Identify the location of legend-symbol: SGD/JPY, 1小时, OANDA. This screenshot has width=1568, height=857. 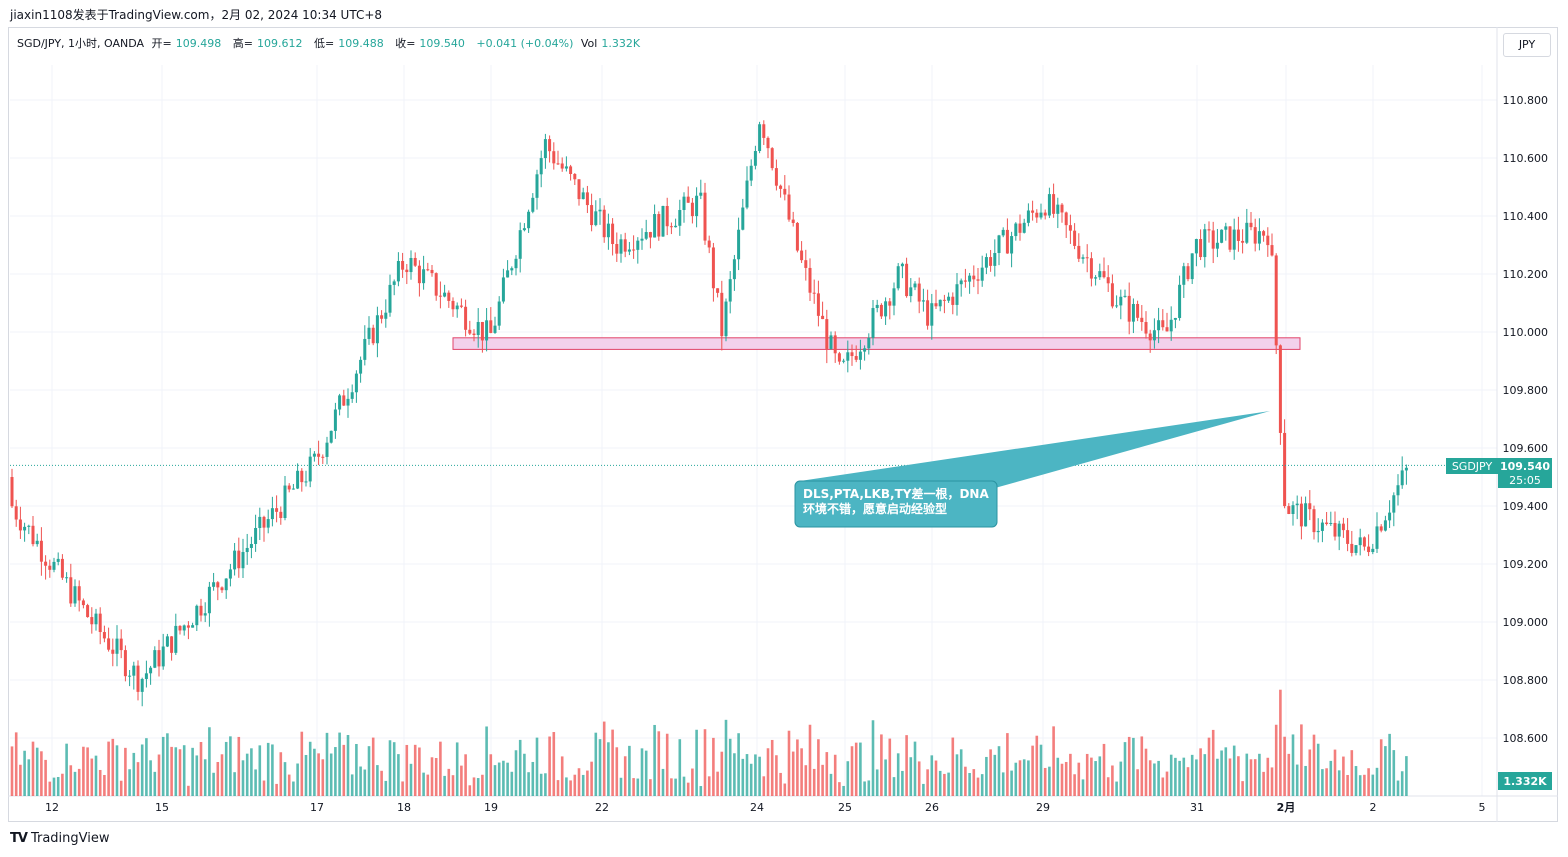
(81, 43).